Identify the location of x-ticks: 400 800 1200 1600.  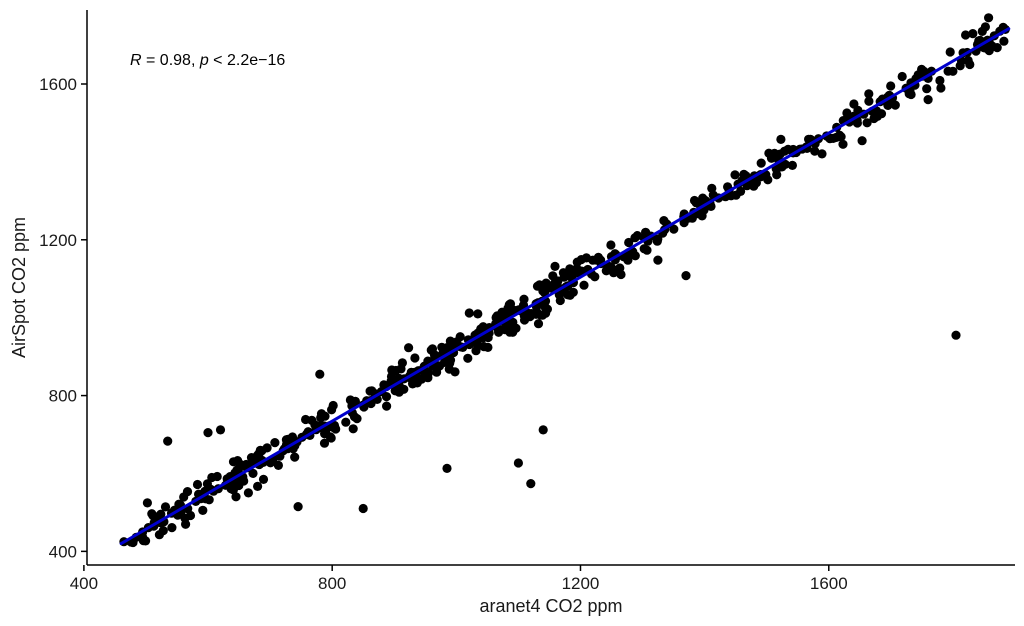
(459, 579).